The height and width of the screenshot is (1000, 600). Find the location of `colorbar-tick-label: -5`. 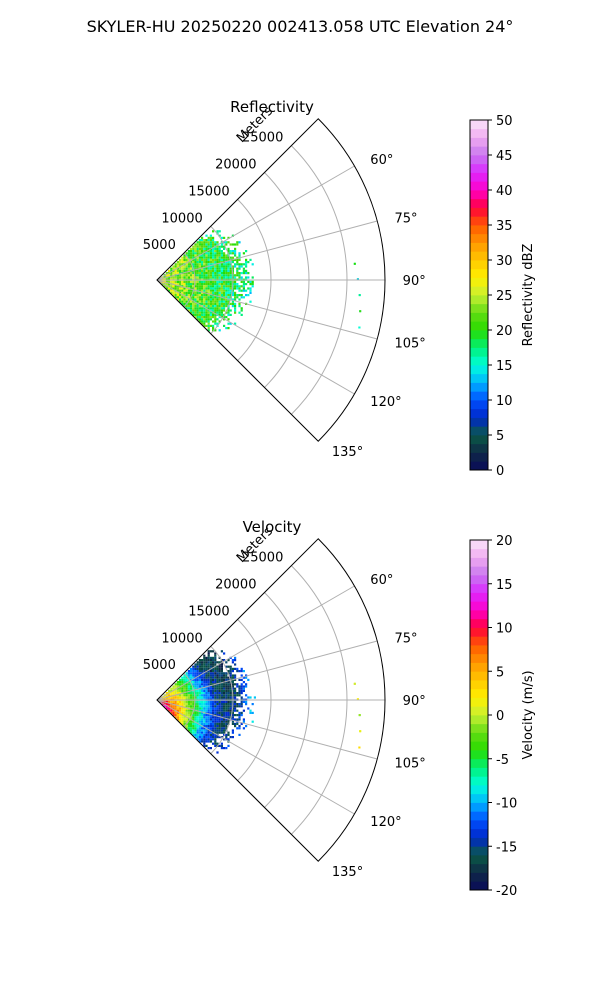

colorbar-tick-label: -5 is located at coordinates (502, 760).